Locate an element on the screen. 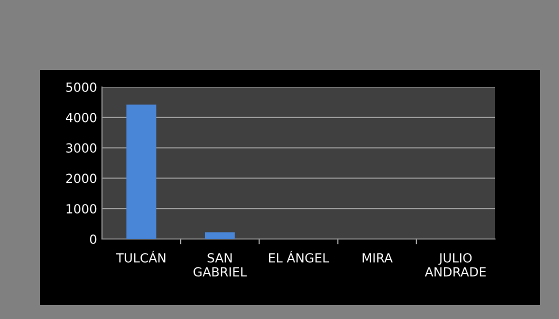  x-tick-label: JULIO ANDRADE is located at coordinates (455, 264).